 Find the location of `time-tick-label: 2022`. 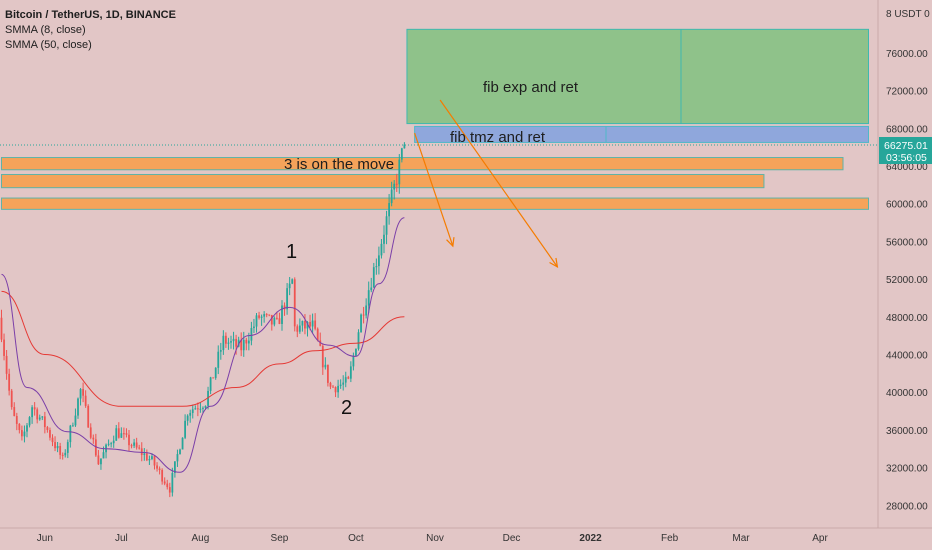

time-tick-label: 2022 is located at coordinates (590, 538).